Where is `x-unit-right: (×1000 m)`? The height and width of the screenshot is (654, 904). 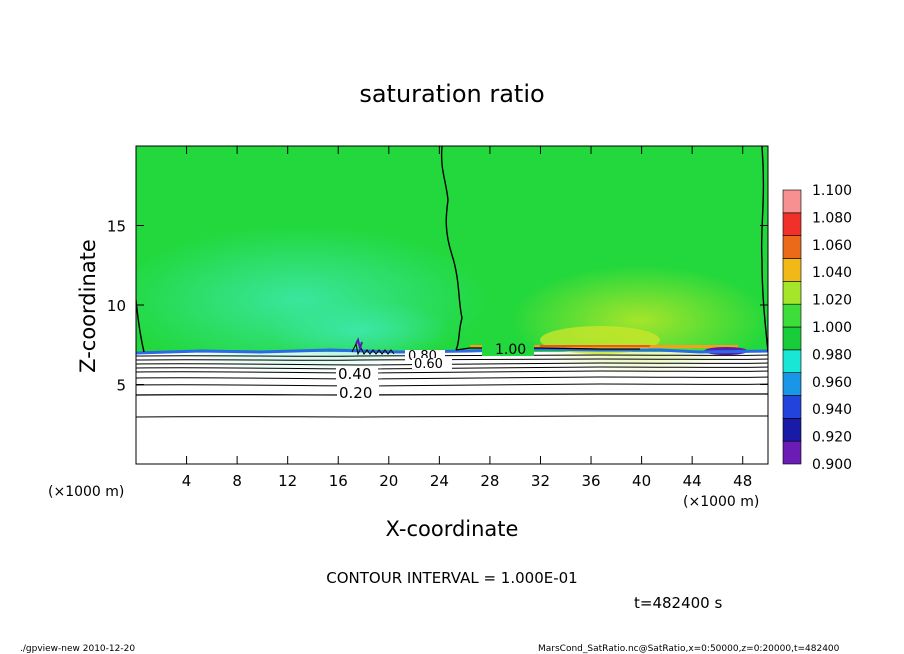 x-unit-right: (×1000 m) is located at coordinates (721, 502).